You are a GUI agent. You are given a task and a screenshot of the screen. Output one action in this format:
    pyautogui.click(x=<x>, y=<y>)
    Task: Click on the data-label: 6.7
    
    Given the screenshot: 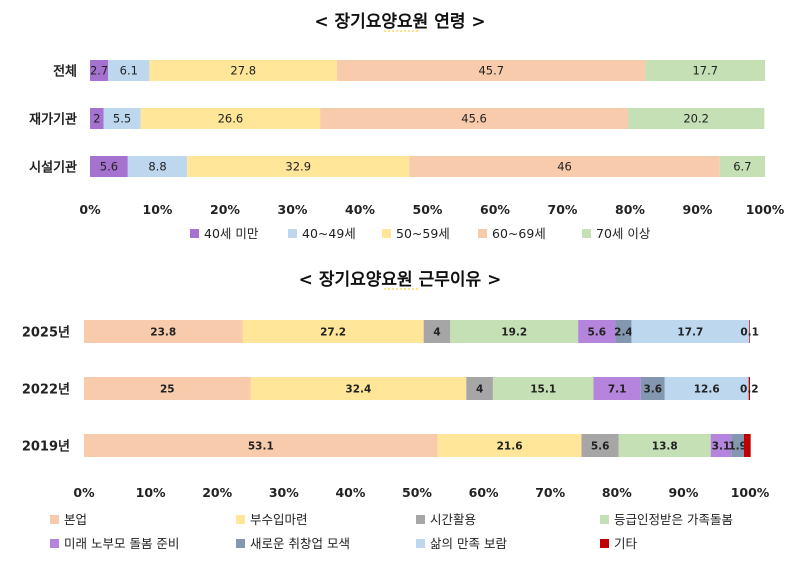 What is the action you would take?
    pyautogui.click(x=742, y=167)
    